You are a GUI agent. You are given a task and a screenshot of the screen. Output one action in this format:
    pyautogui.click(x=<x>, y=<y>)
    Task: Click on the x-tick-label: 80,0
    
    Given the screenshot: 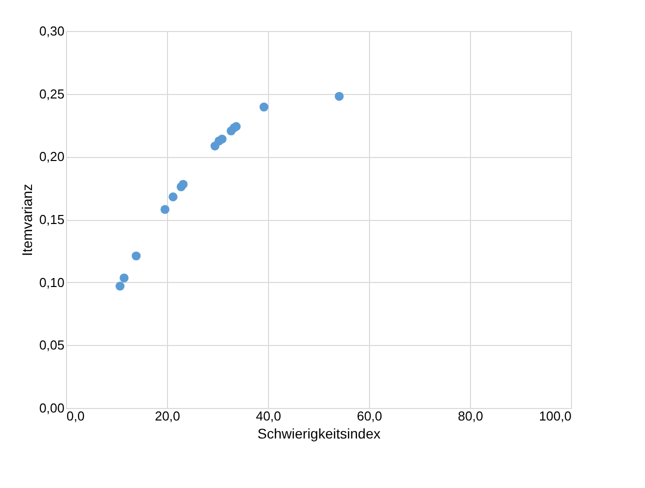 What is the action you would take?
    pyautogui.click(x=471, y=416)
    